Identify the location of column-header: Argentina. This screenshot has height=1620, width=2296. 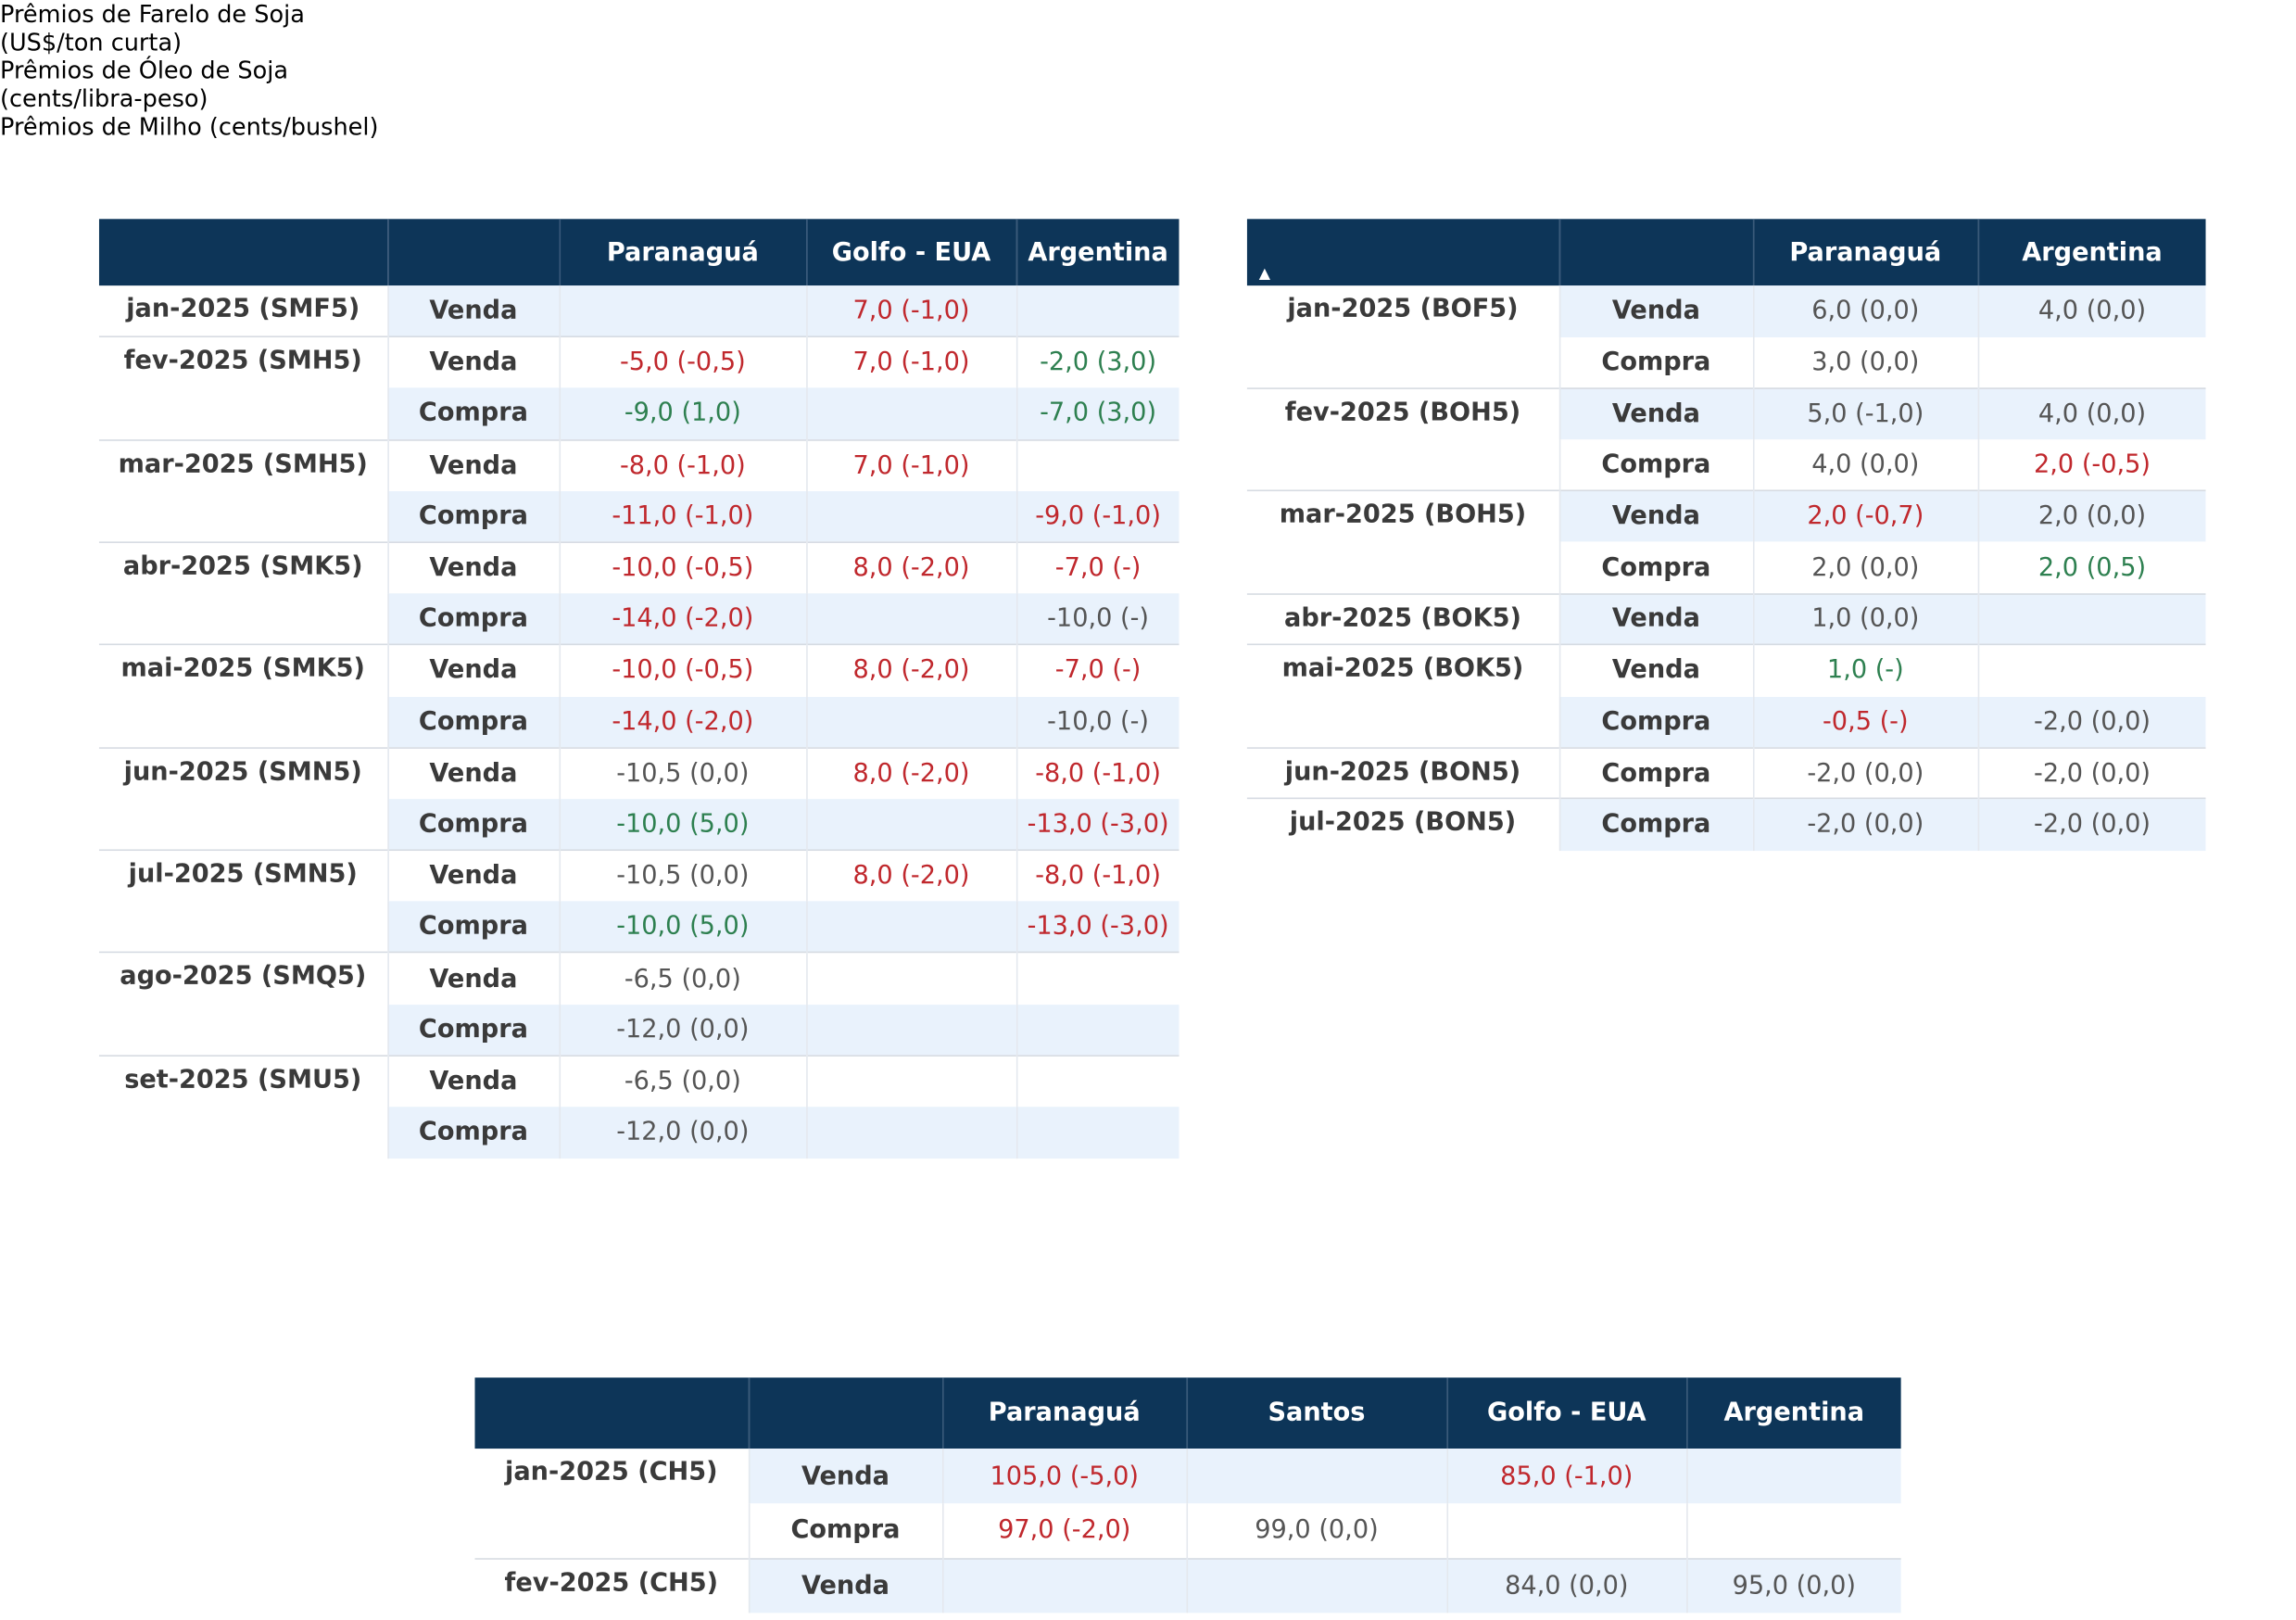
(1793, 1413).